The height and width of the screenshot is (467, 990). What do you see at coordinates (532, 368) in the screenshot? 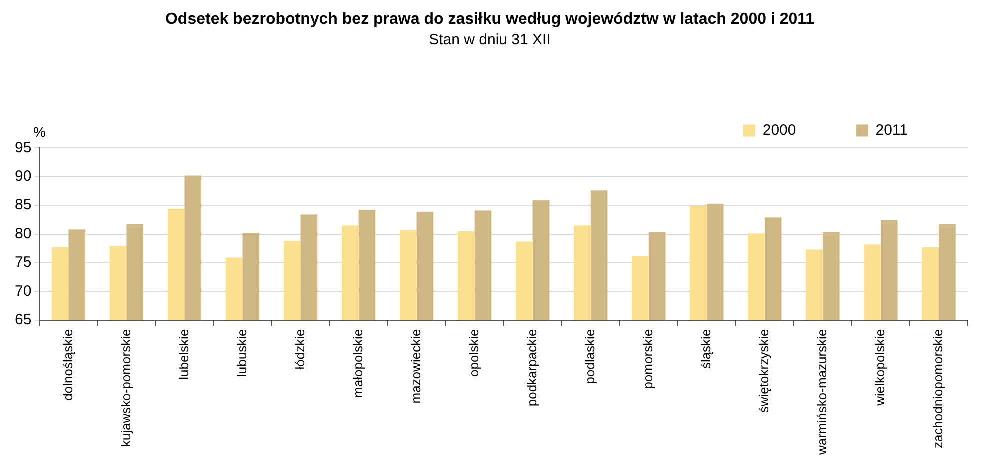
I see `x-tick-label: podkarpackie` at bounding box center [532, 368].